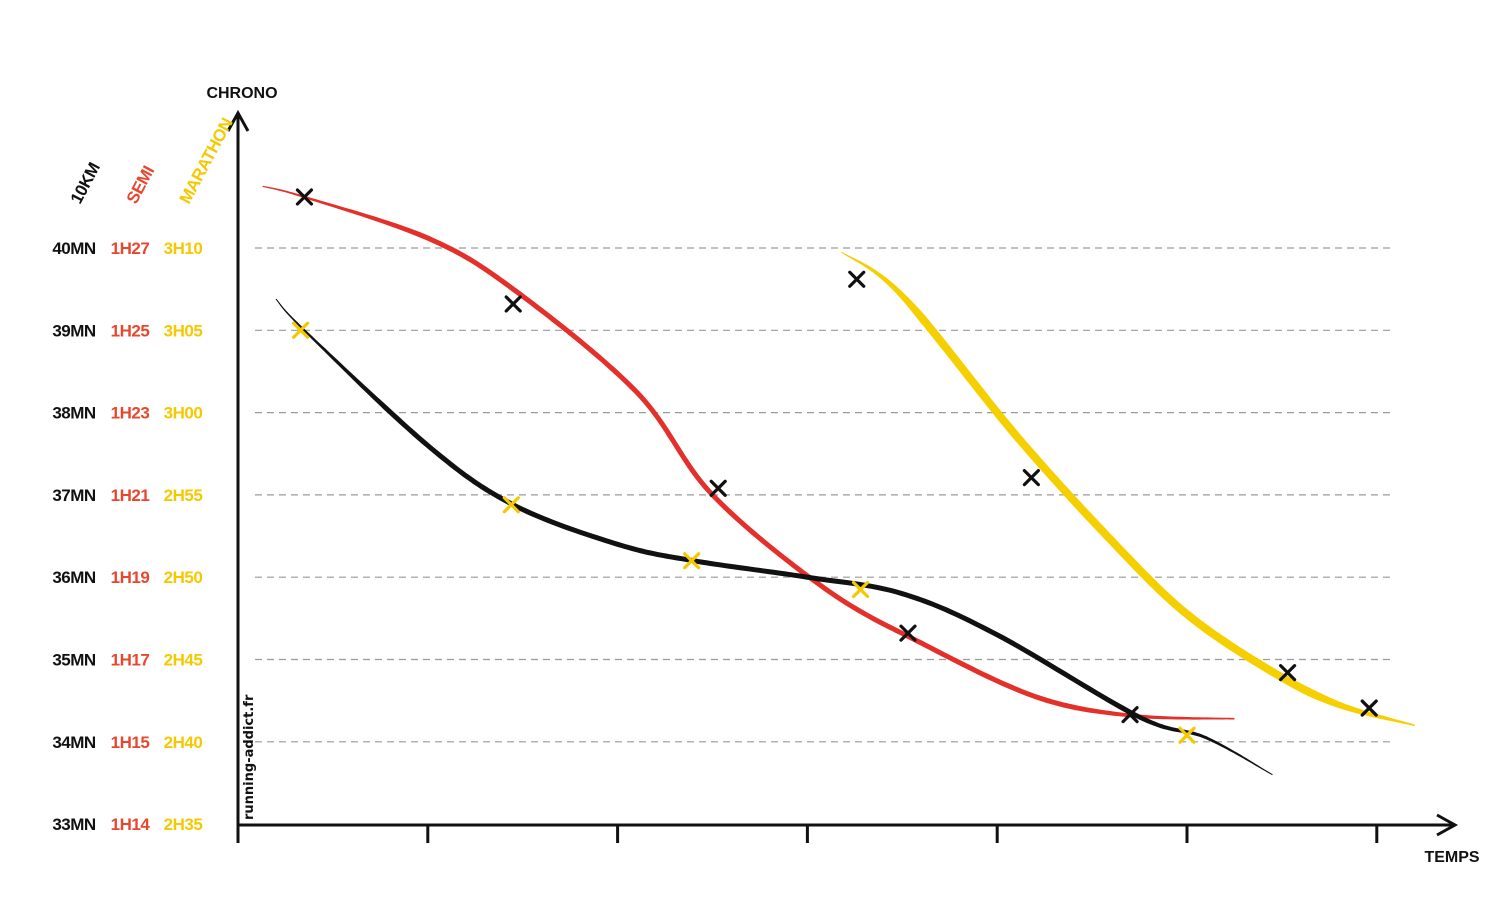  Describe the element at coordinates (74, 577) in the screenshot. I see `y-tick-label: 36MN` at that location.